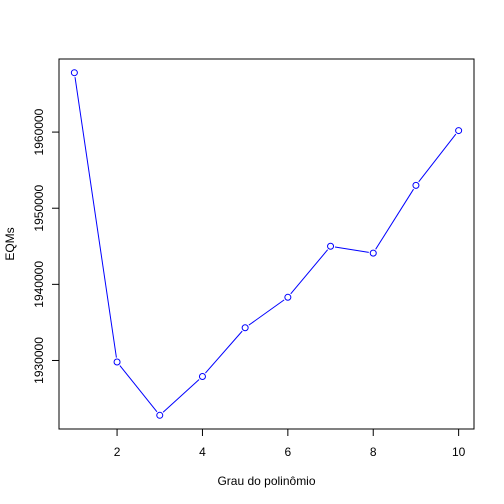 This screenshot has width=504, height=504. Describe the element at coordinates (290, 443) in the screenshot. I see `x-axis: 2 4 6 8 10` at that location.